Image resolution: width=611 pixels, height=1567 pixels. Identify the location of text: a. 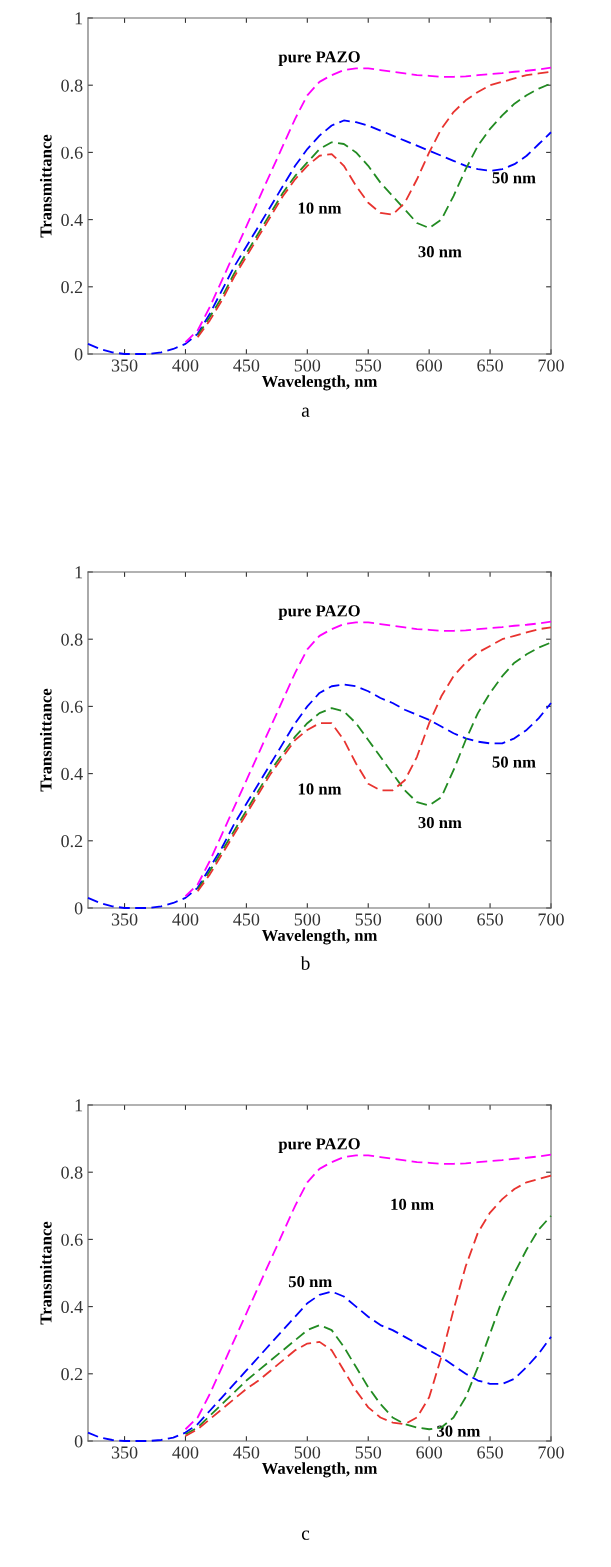
(305, 412).